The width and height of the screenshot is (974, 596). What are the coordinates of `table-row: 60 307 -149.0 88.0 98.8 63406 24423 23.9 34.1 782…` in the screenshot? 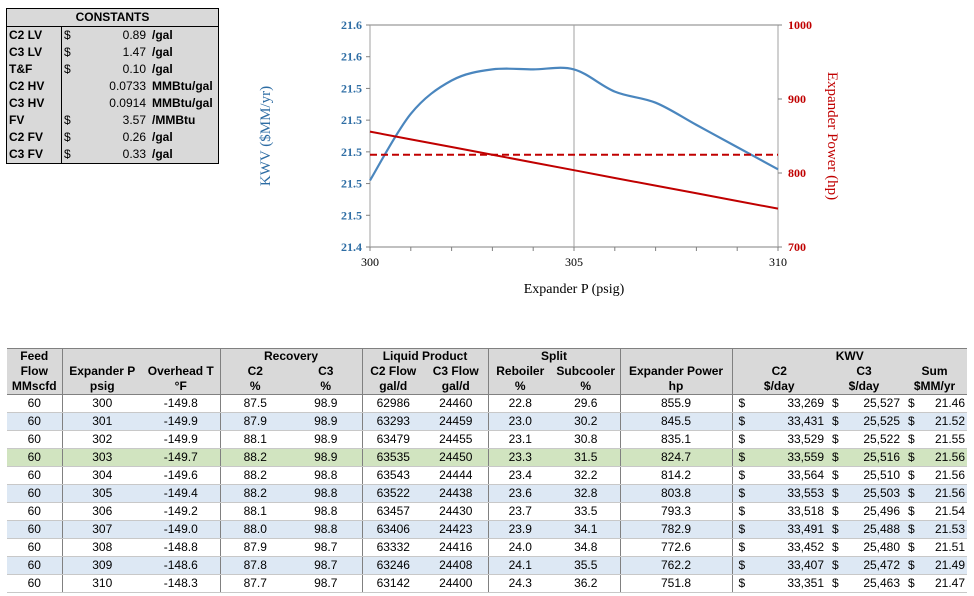 It's located at (487, 529).